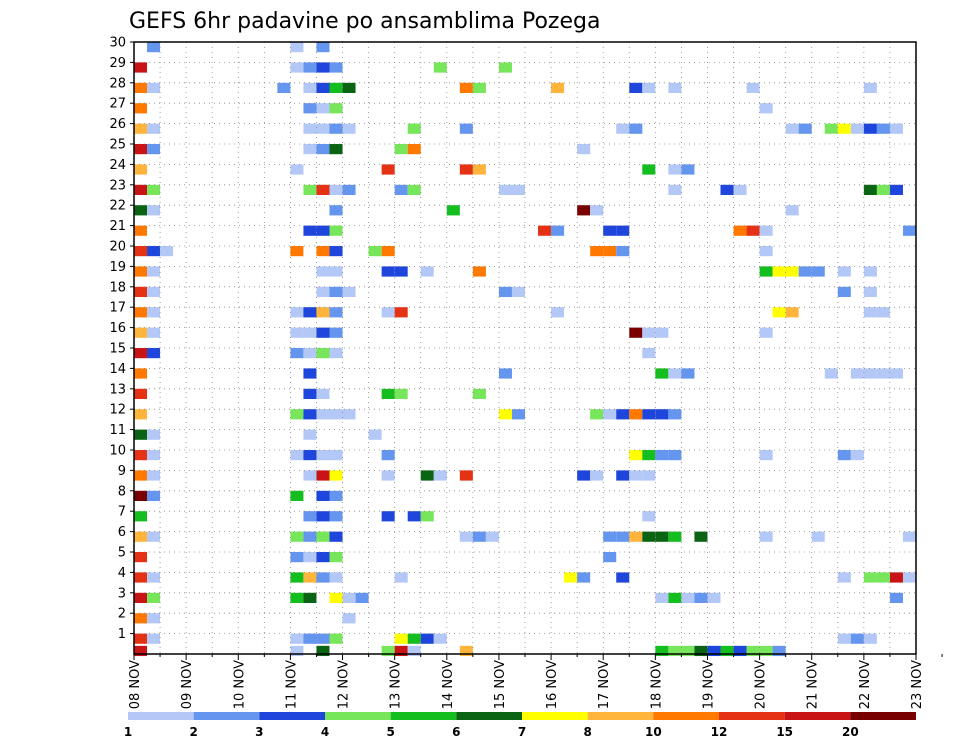 The image size is (960, 742). What do you see at coordinates (122, 634) in the screenshot?
I see `y-tick-label: 1` at bounding box center [122, 634].